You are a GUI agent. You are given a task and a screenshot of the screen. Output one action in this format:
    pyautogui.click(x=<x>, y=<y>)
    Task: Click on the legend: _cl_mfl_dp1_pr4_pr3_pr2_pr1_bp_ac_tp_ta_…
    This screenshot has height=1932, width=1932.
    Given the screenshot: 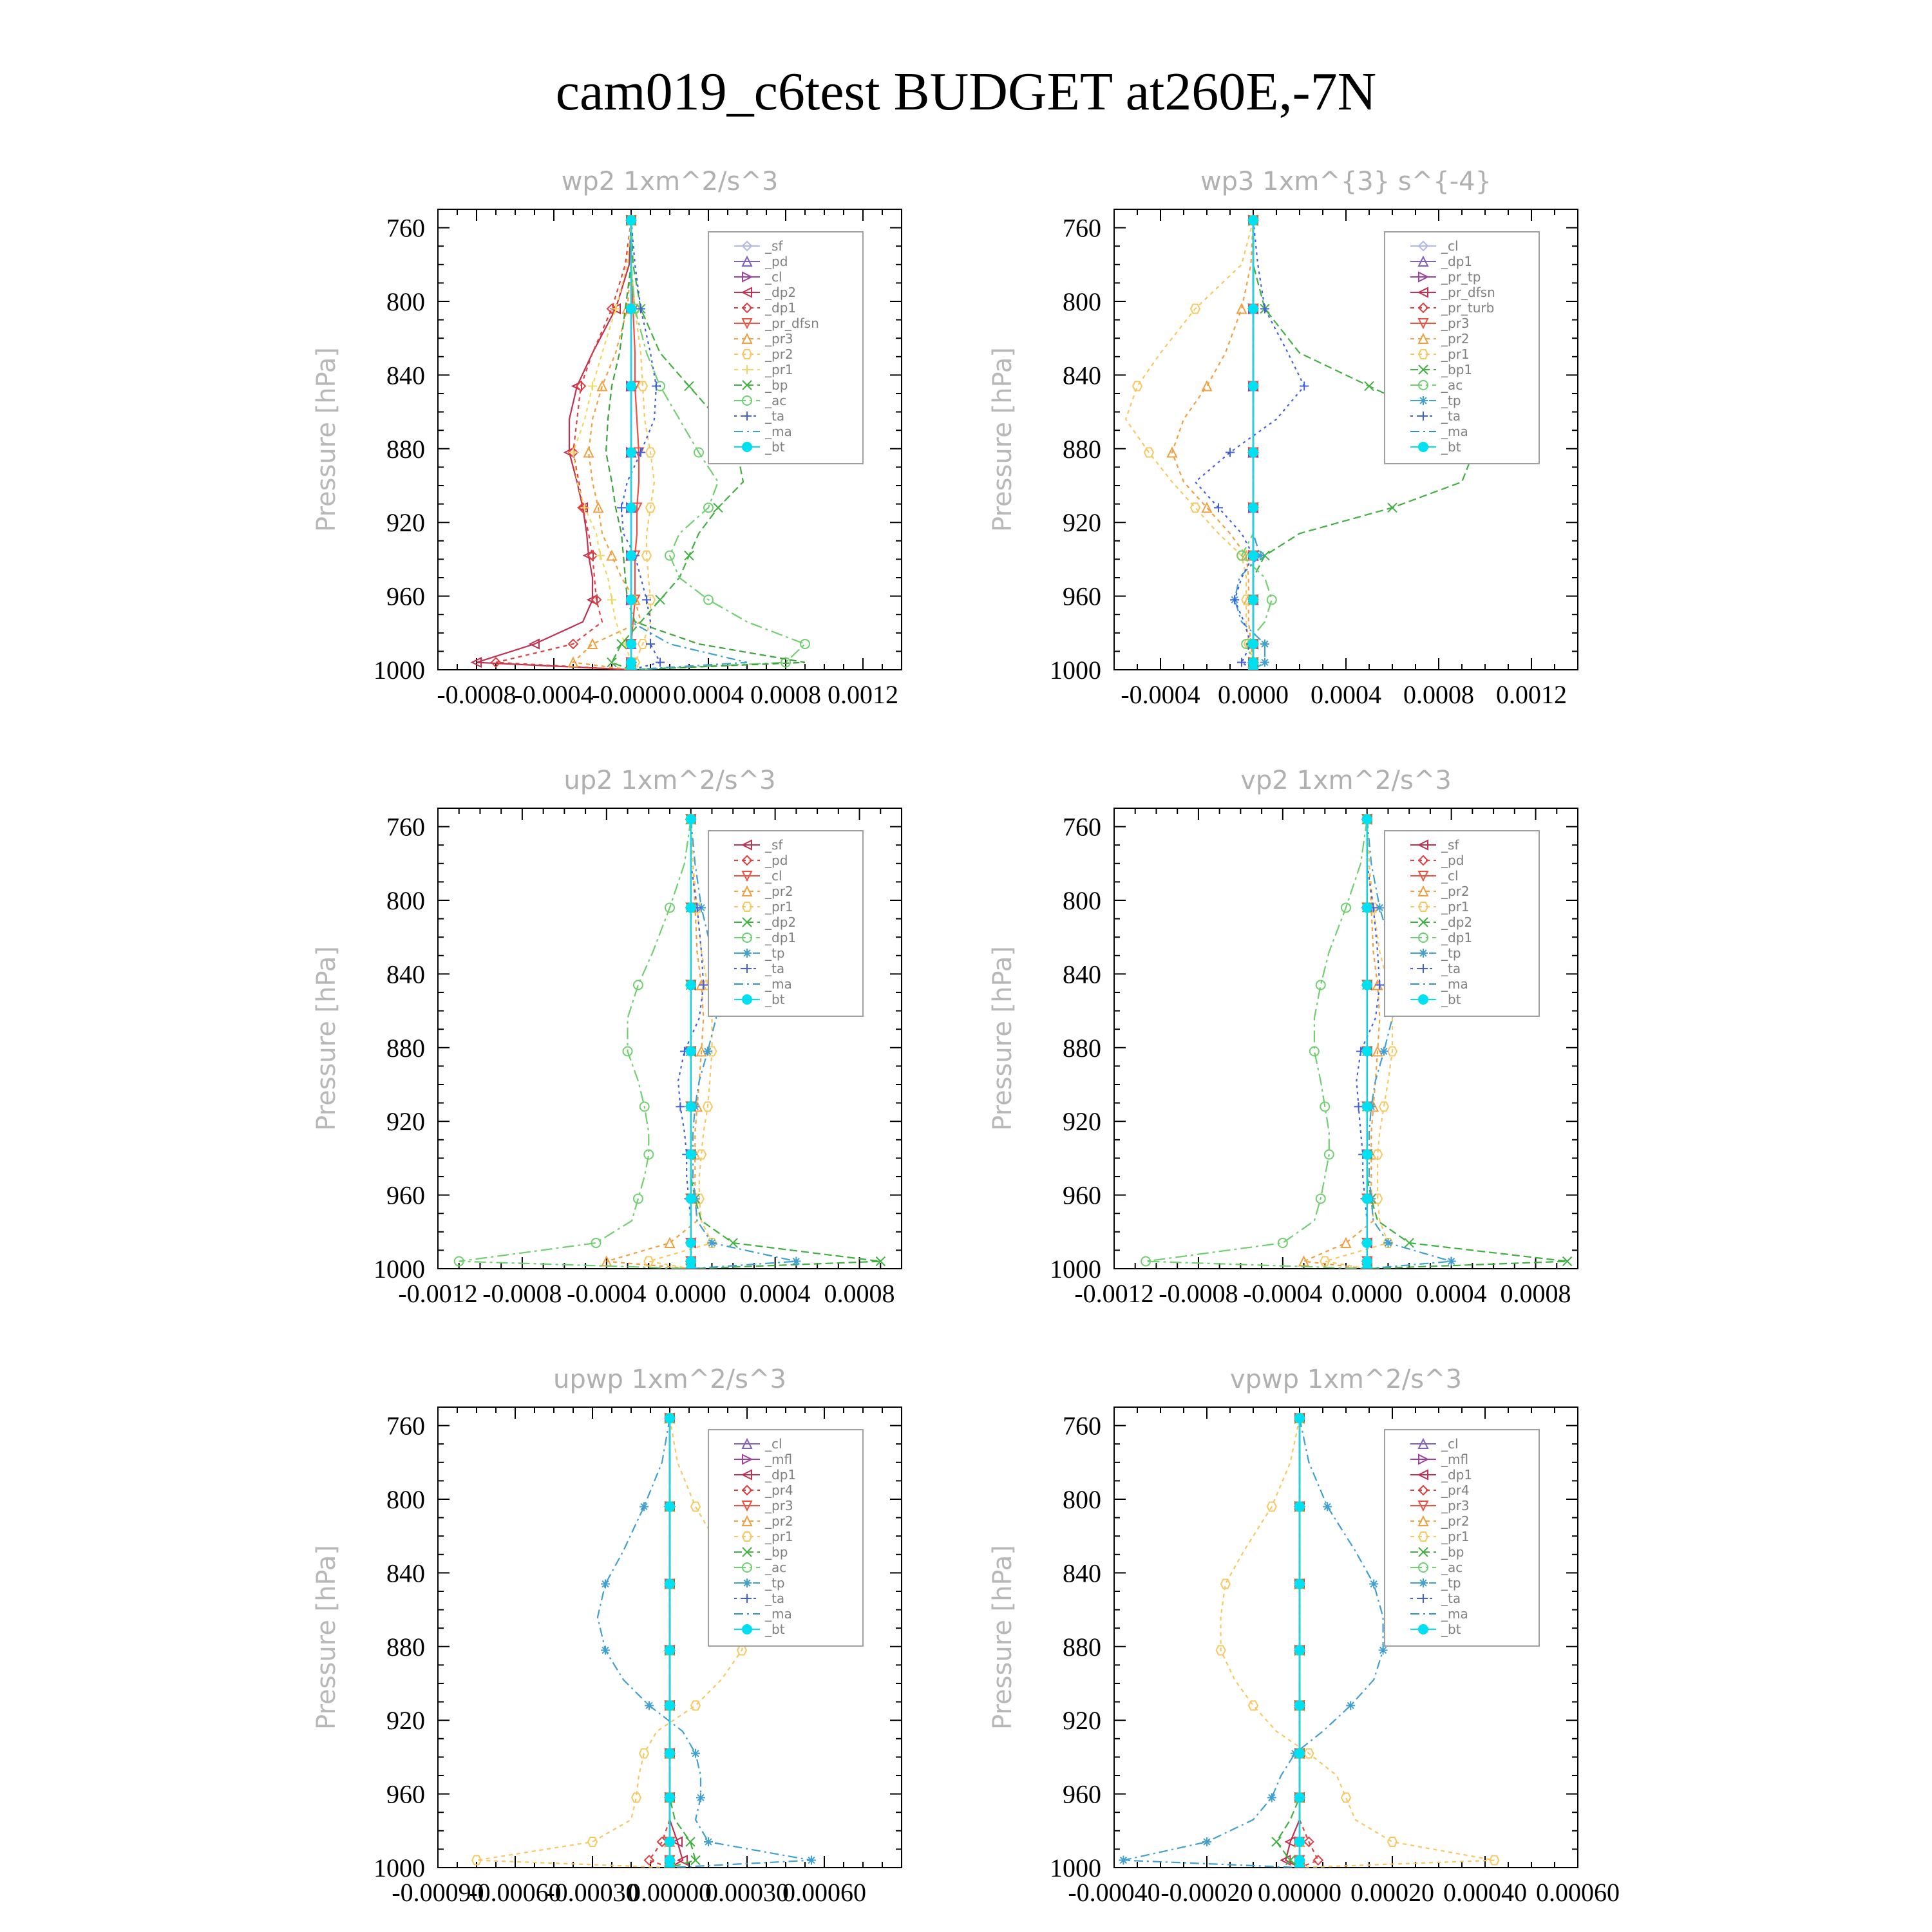 What is the action you would take?
    pyautogui.click(x=1462, y=1538)
    